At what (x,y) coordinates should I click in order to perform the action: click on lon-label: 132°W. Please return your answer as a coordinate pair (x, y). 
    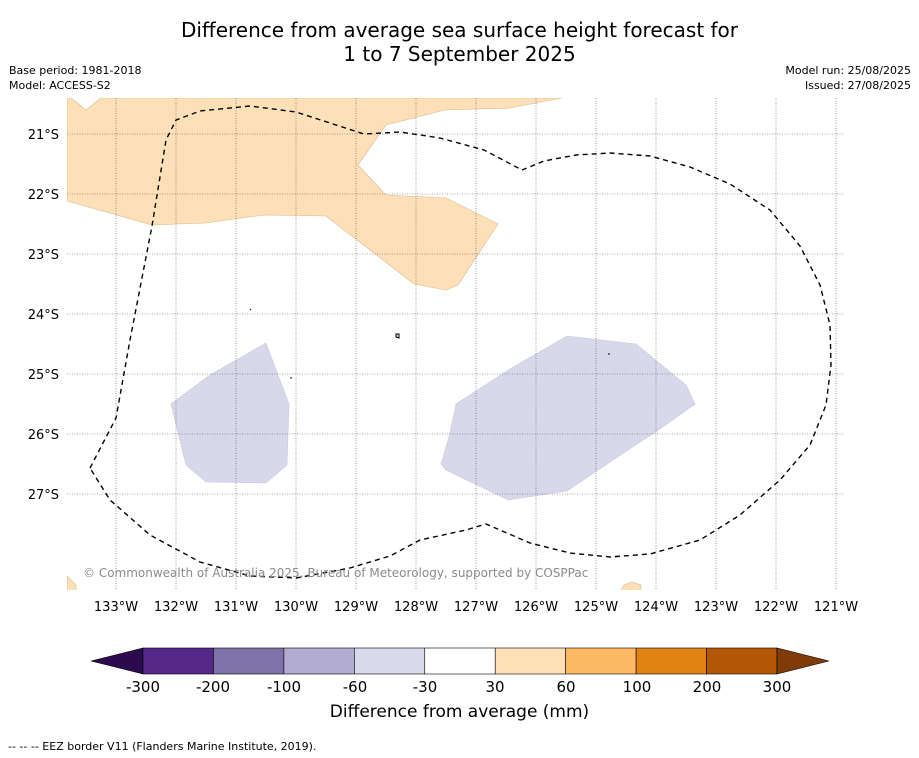
    Looking at the image, I should click on (176, 607).